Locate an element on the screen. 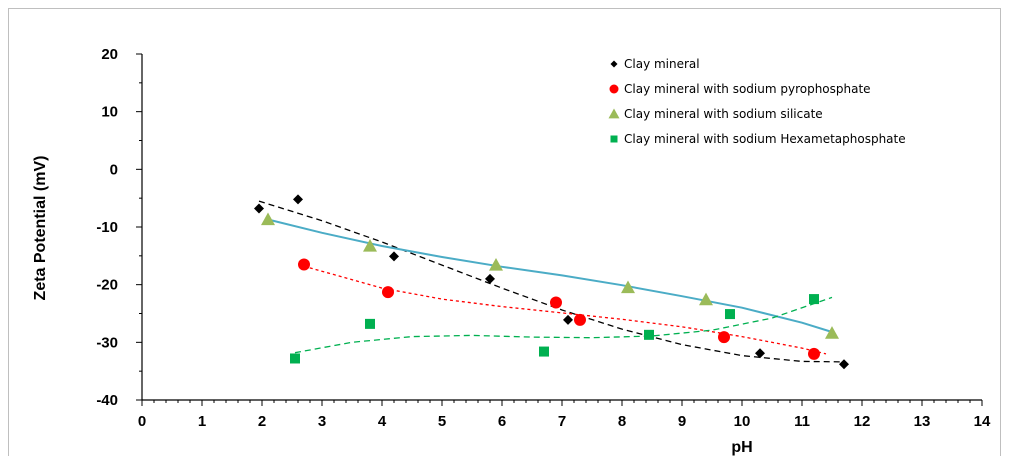  x-tick-label: 12 is located at coordinates (862, 421).